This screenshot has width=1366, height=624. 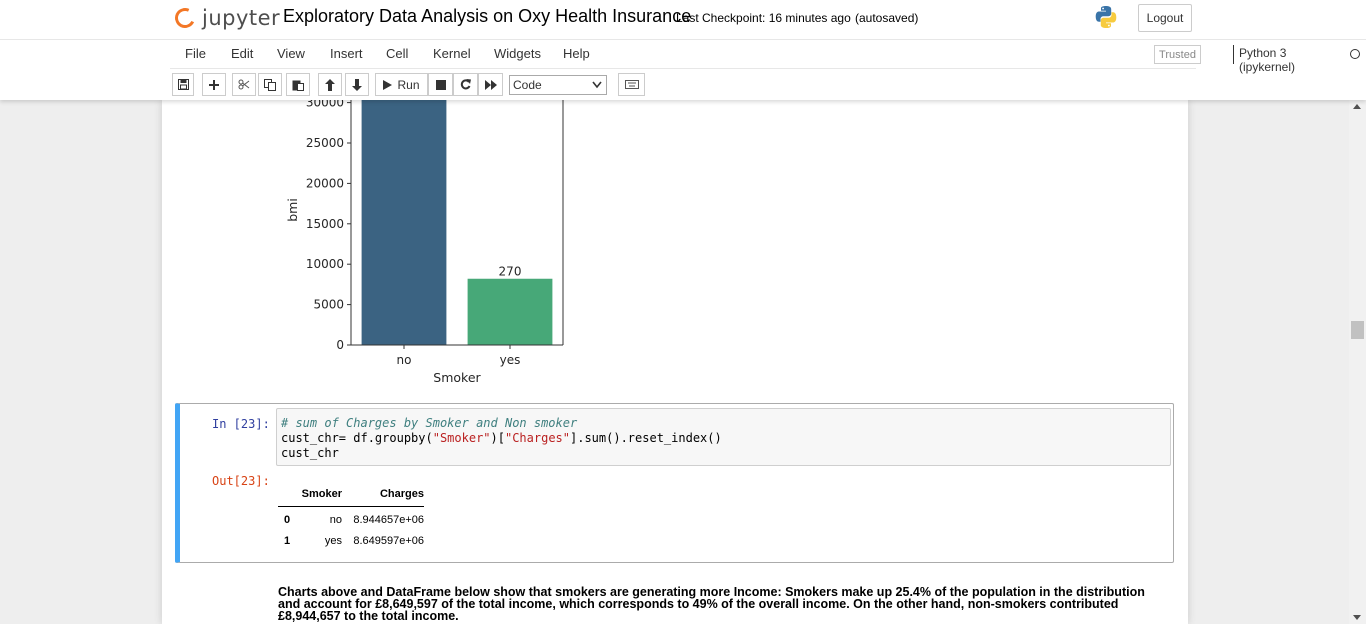 What do you see at coordinates (537, 438) in the screenshot?
I see `code-string: "Charges"` at bounding box center [537, 438].